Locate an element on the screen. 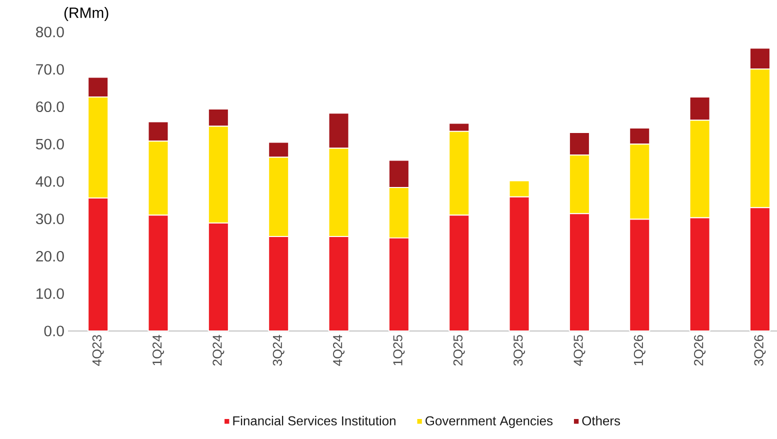 The width and height of the screenshot is (777, 439). legend-label: Government Agencies is located at coordinates (489, 422).